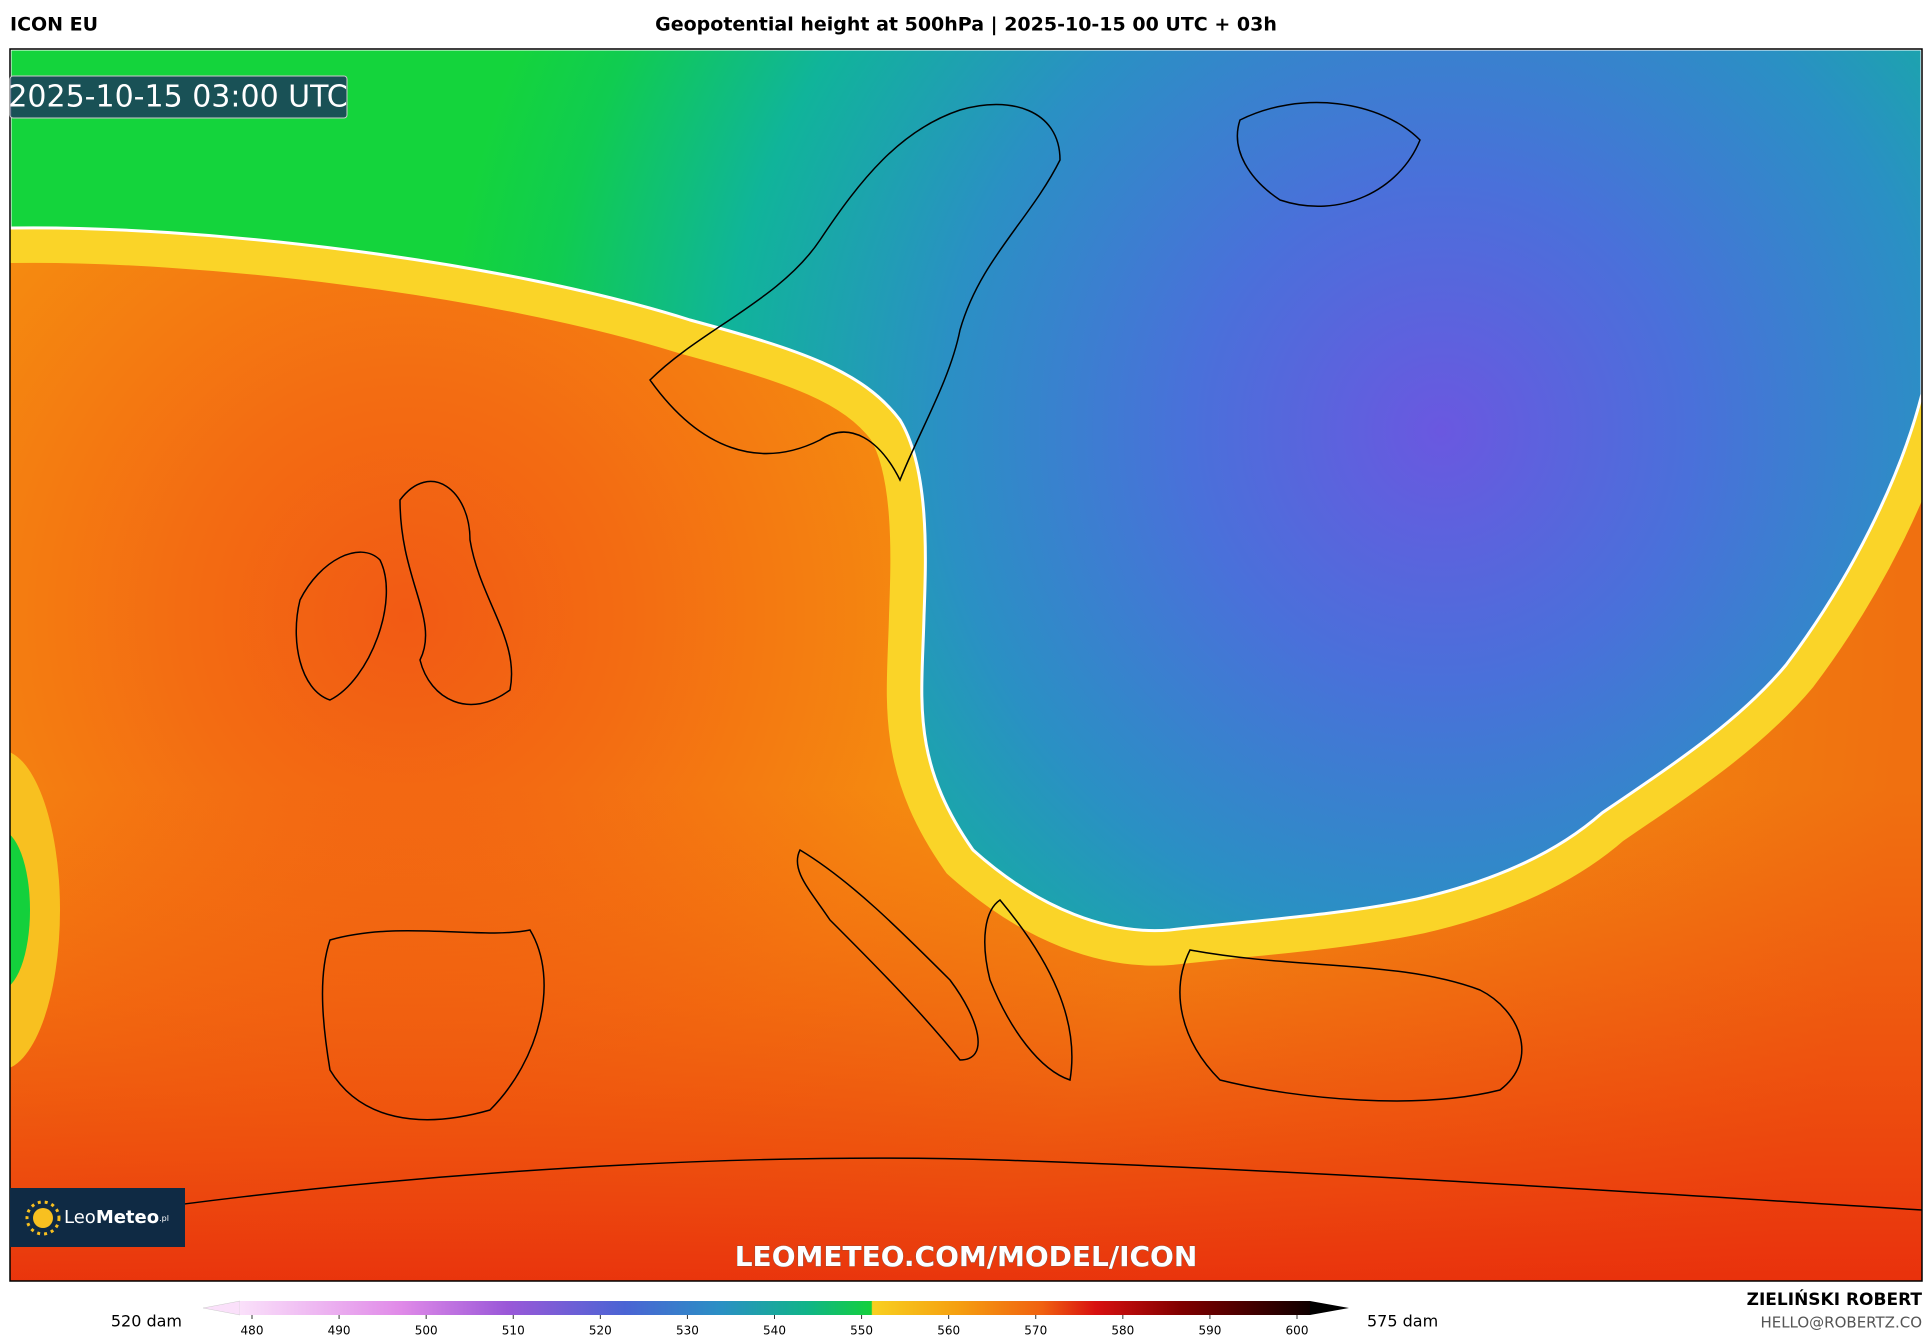  I want to click on logo-sun, so click(43, 1218).